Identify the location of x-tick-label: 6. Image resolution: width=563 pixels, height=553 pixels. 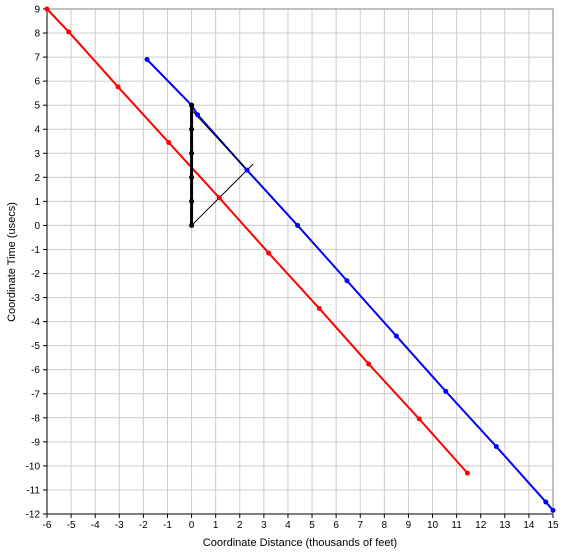
(336, 525).